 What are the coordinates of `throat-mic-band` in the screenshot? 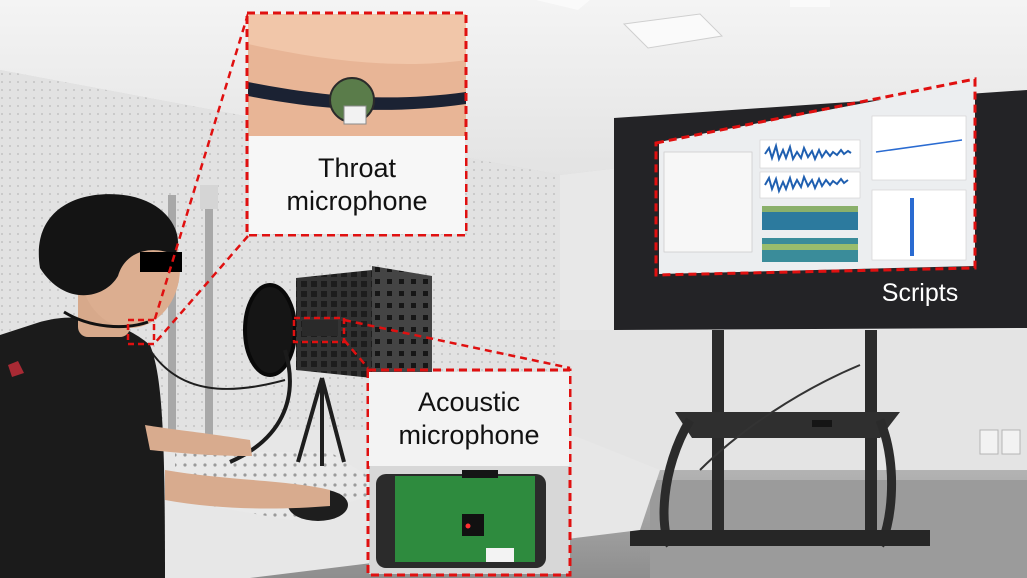 It's located at (357, 96).